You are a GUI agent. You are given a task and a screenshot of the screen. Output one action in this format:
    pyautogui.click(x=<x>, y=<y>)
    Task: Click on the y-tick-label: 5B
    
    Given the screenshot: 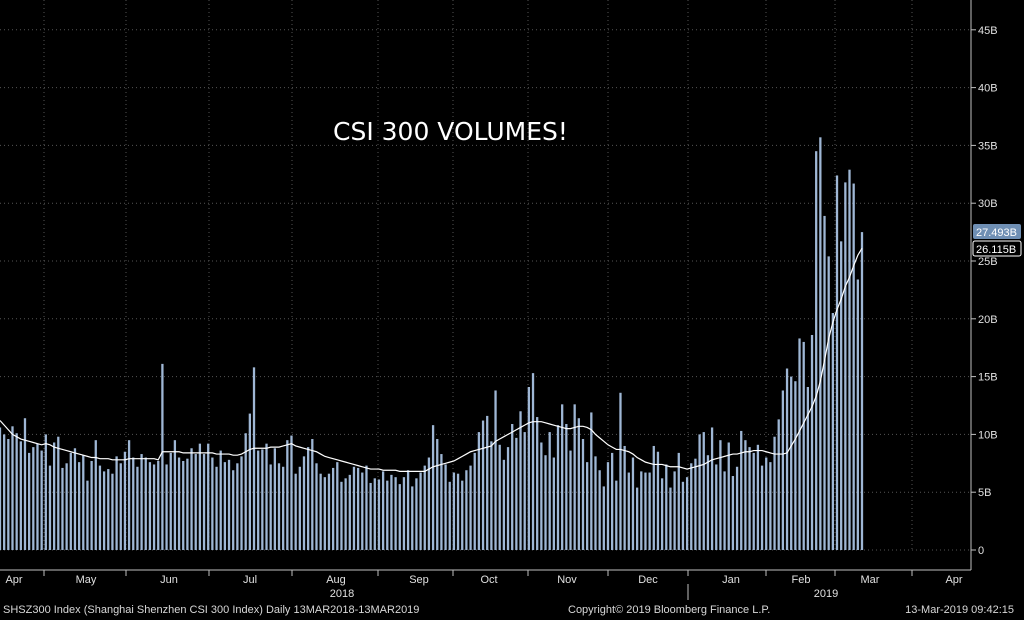 What is the action you would take?
    pyautogui.click(x=984, y=493)
    